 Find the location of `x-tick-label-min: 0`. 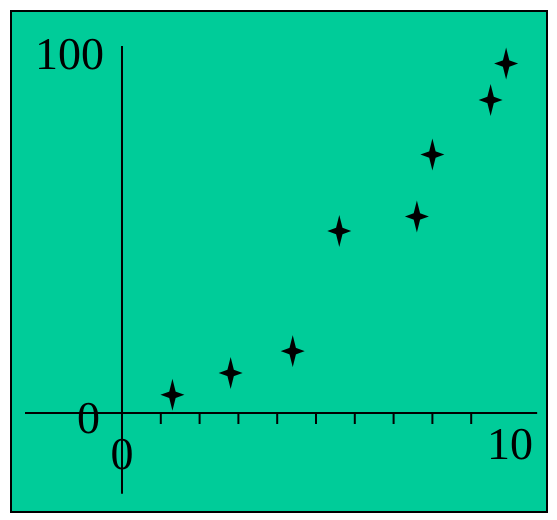

x-tick-label-min: 0 is located at coordinates (122, 453).